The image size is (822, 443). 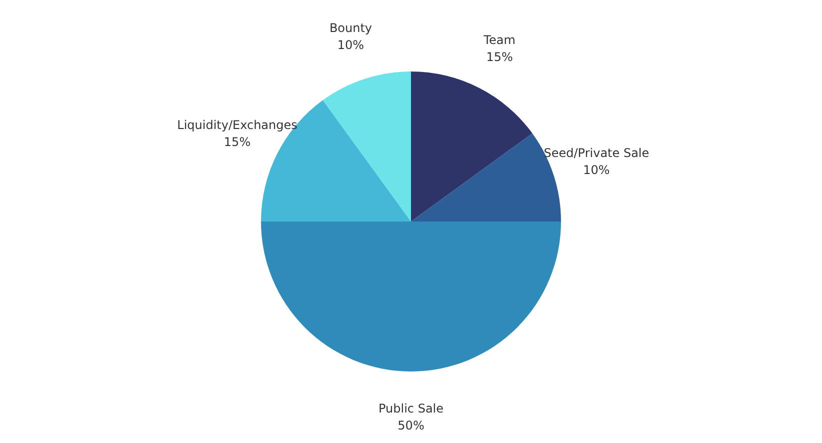 What do you see at coordinates (499, 39) in the screenshot?
I see `slice-label: Team` at bounding box center [499, 39].